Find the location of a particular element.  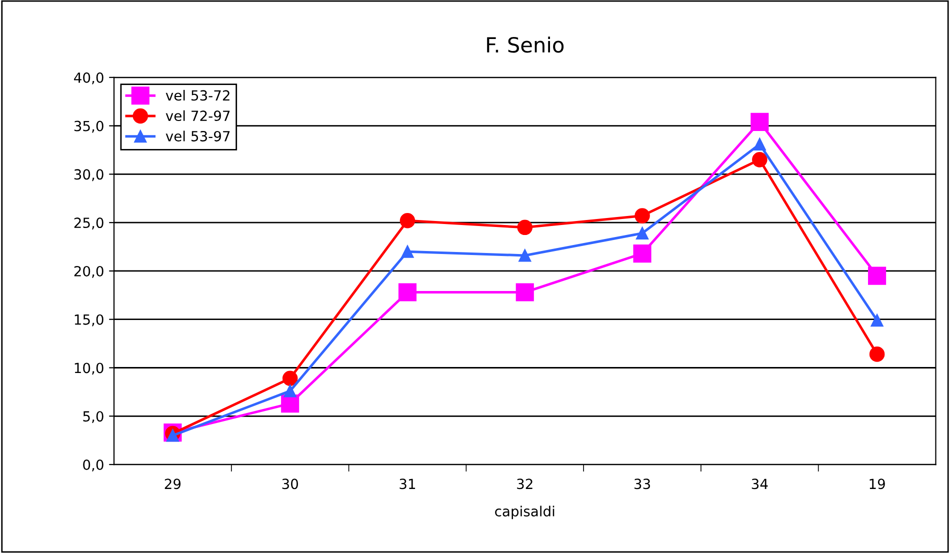

x-tick-label: 32 is located at coordinates (524, 484).